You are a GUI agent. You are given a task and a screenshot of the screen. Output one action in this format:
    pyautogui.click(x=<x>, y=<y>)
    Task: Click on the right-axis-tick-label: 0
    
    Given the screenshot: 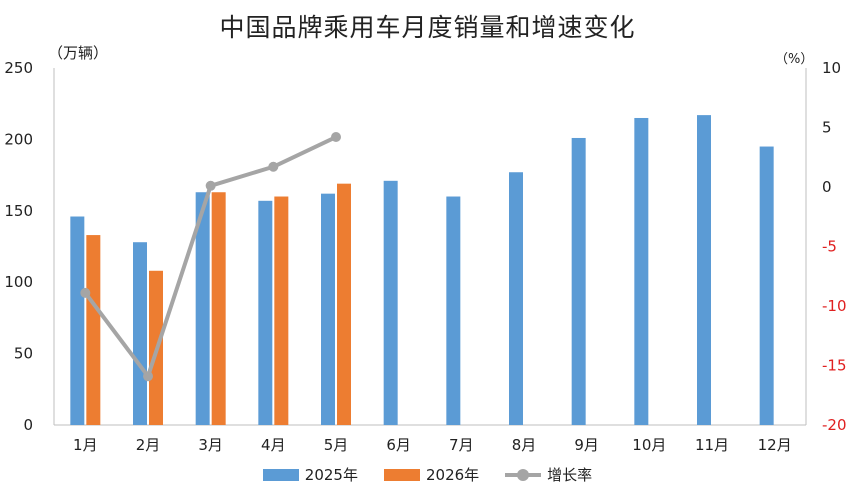 What is the action you would take?
    pyautogui.click(x=827, y=187)
    